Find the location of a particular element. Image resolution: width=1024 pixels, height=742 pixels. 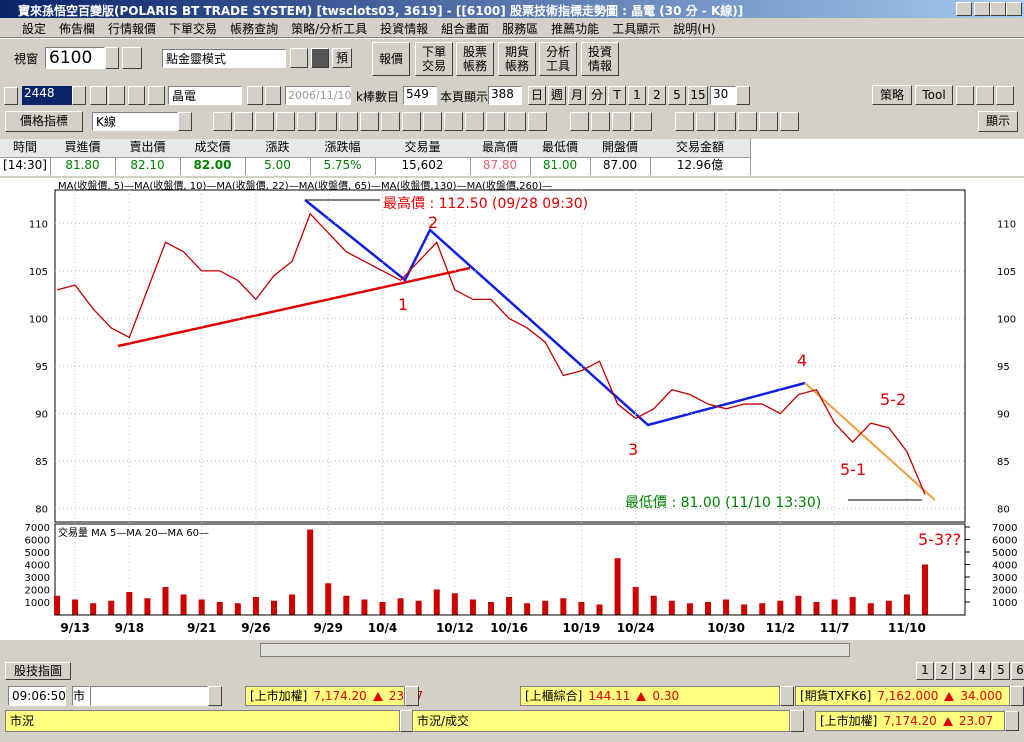

scrollbar is located at coordinates (555, 650).